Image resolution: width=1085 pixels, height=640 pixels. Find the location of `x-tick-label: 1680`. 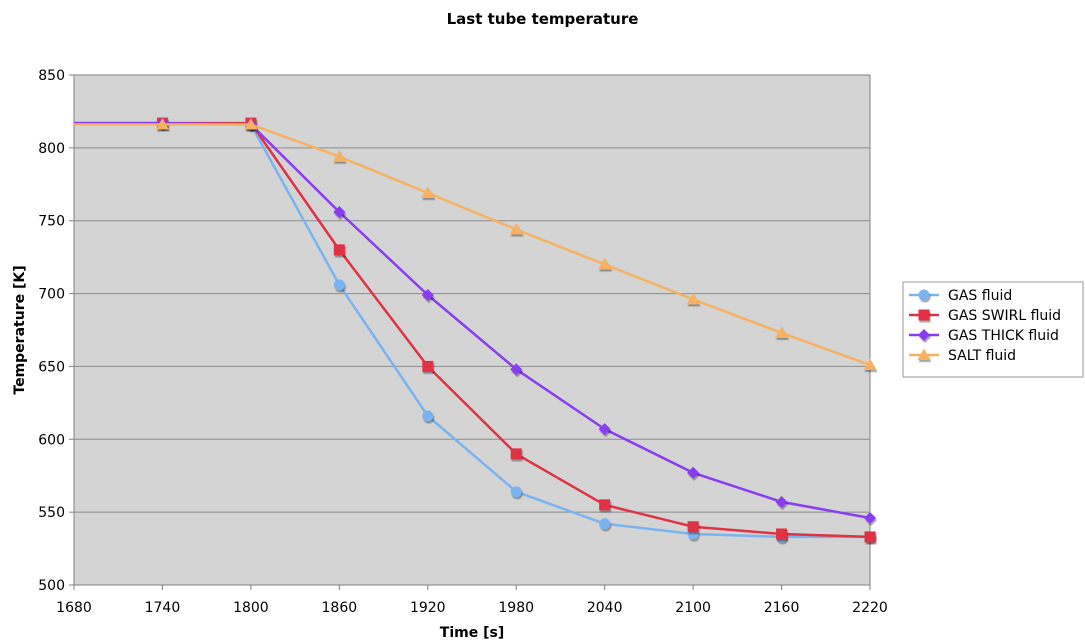

x-tick-label: 1680 is located at coordinates (74, 608).